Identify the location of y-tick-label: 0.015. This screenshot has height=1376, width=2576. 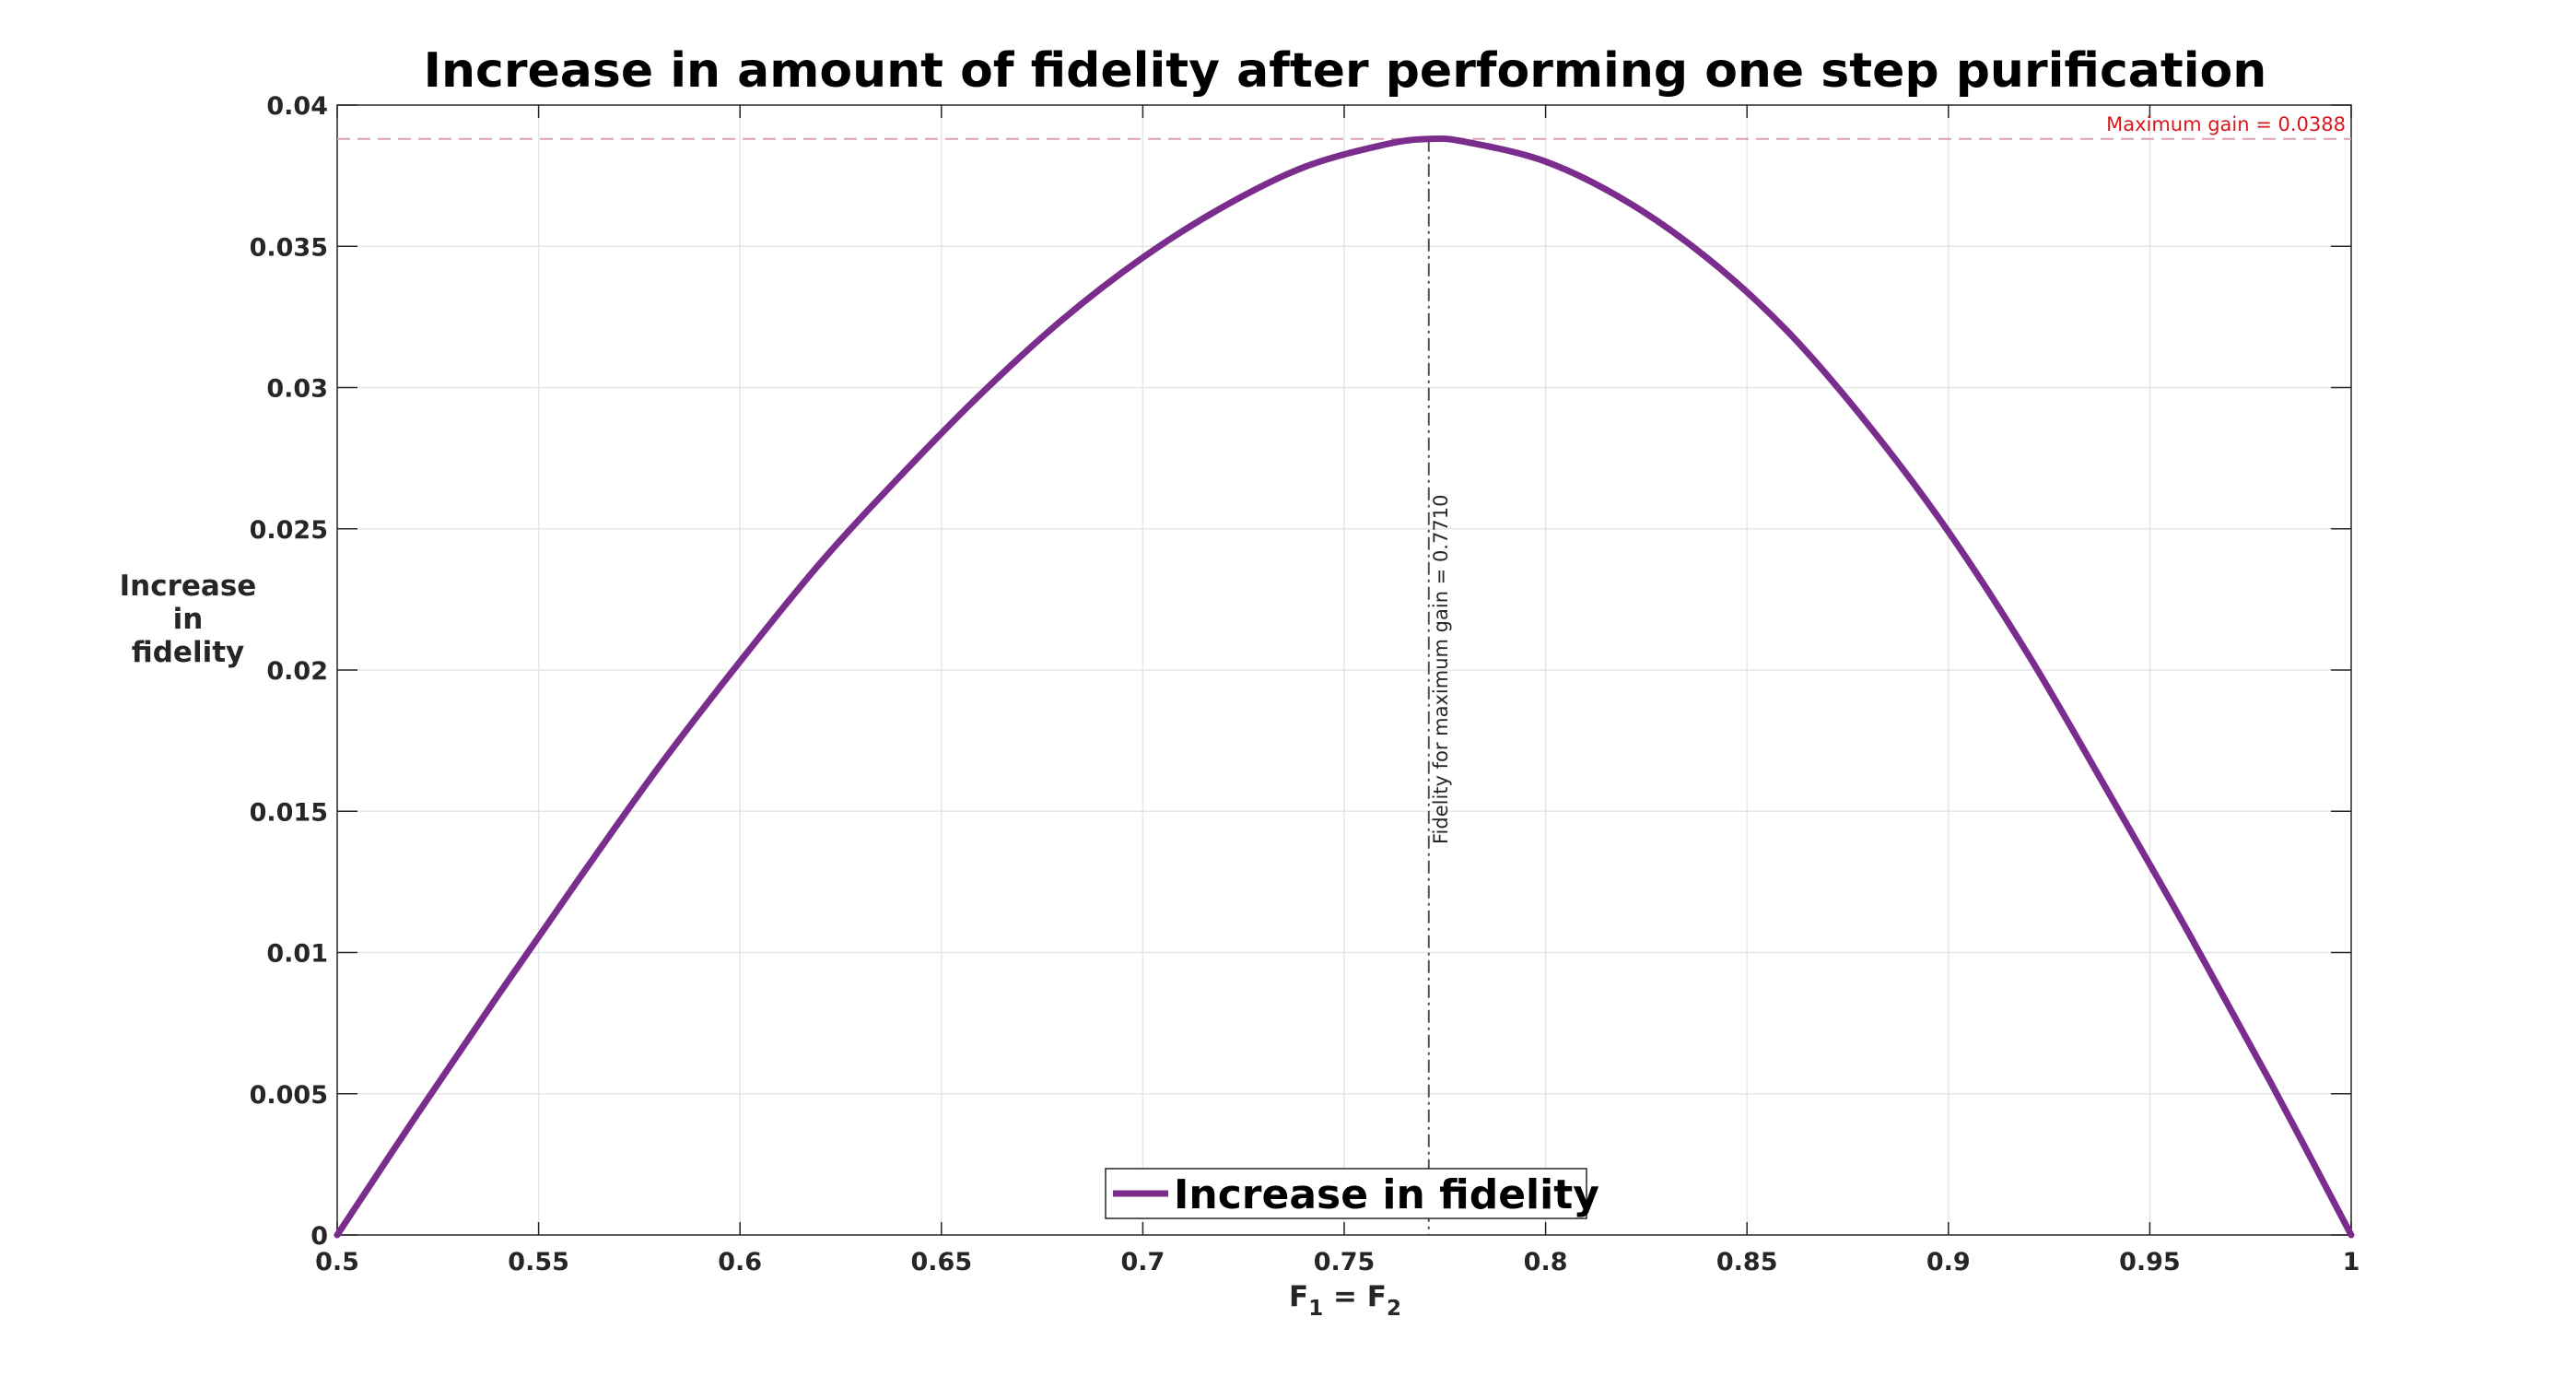
(289, 812).